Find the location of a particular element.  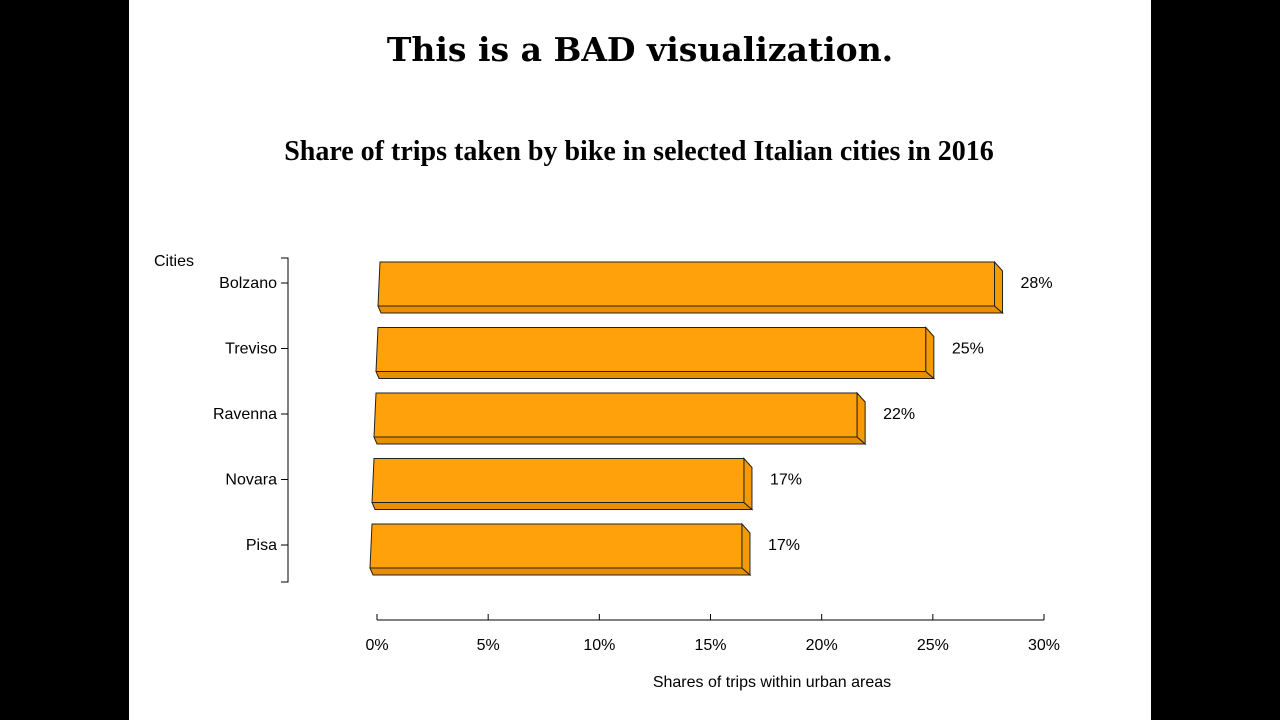

value-label: 22% is located at coordinates (899, 414).